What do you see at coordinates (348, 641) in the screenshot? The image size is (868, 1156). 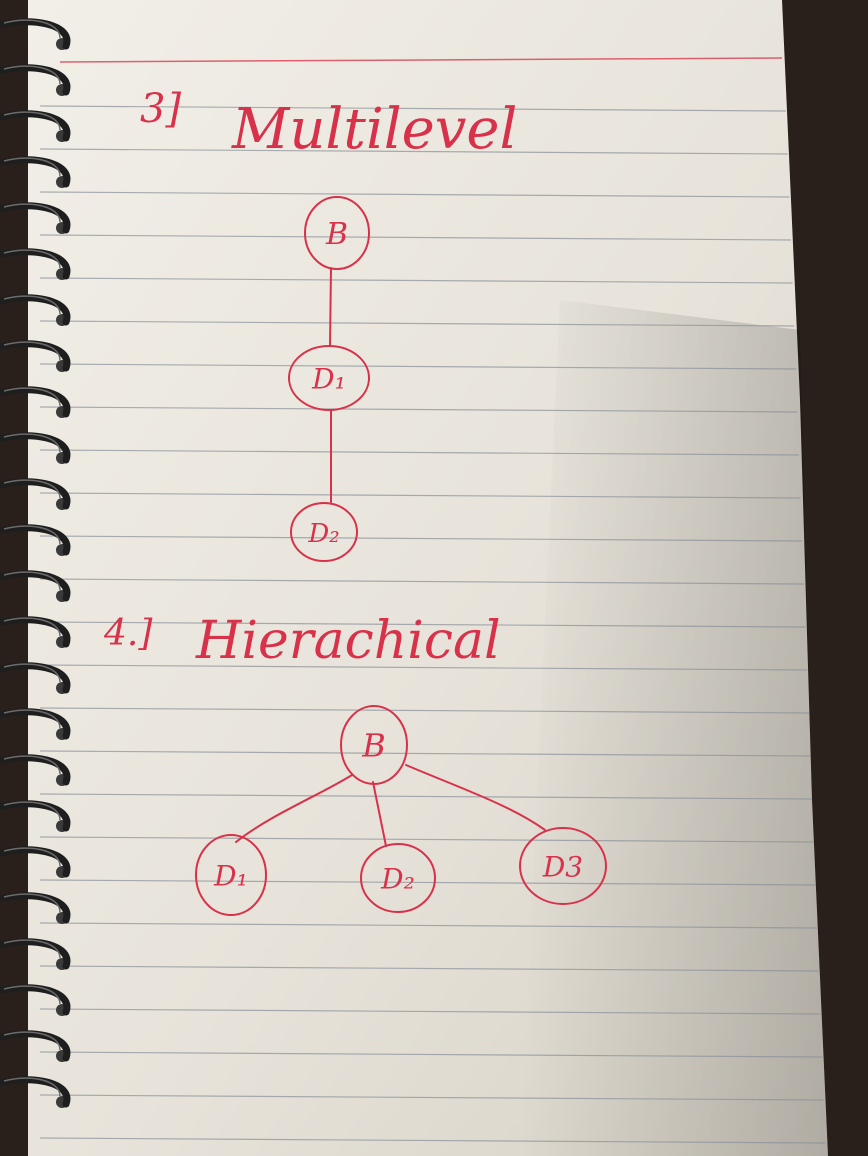 I see `section-title-hierachical: Hierachical` at bounding box center [348, 641].